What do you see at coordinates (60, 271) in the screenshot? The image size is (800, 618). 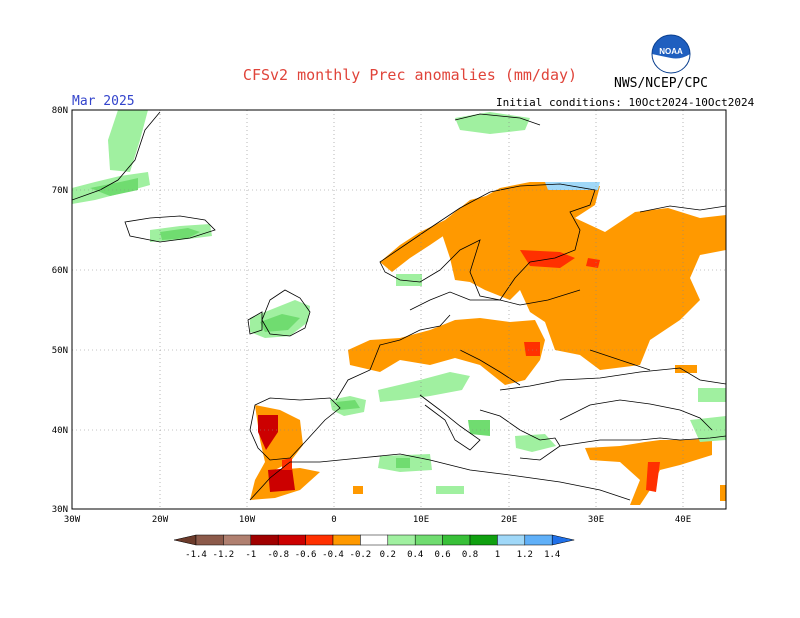 I see `lat-label: 60N` at bounding box center [60, 271].